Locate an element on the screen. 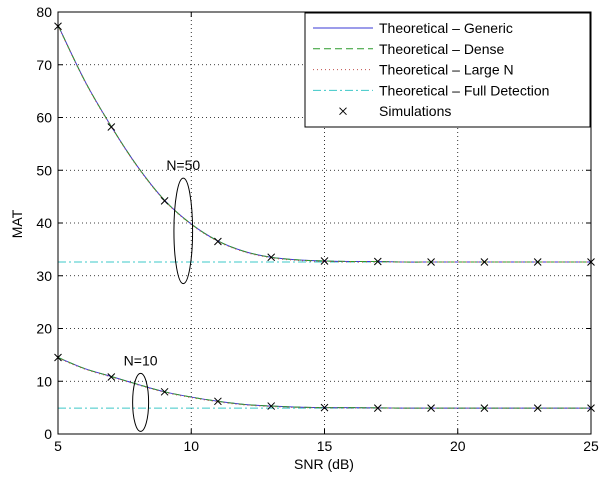 Image resolution: width=611 pixels, height=479 pixels. series-line-theoretical-dense-n10 is located at coordinates (324, 383).